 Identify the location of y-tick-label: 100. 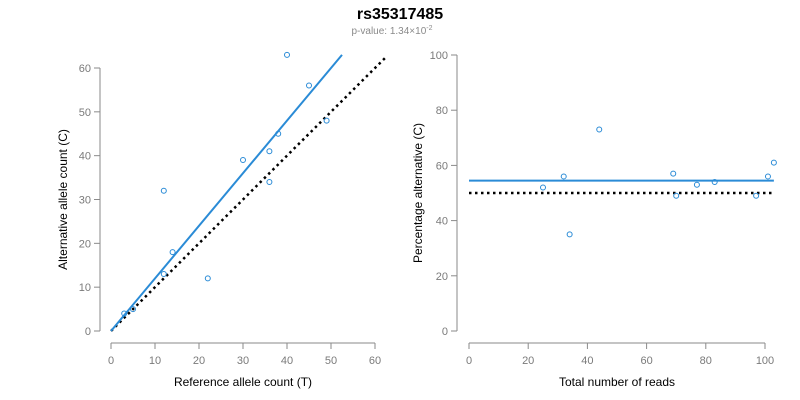
(439, 56).